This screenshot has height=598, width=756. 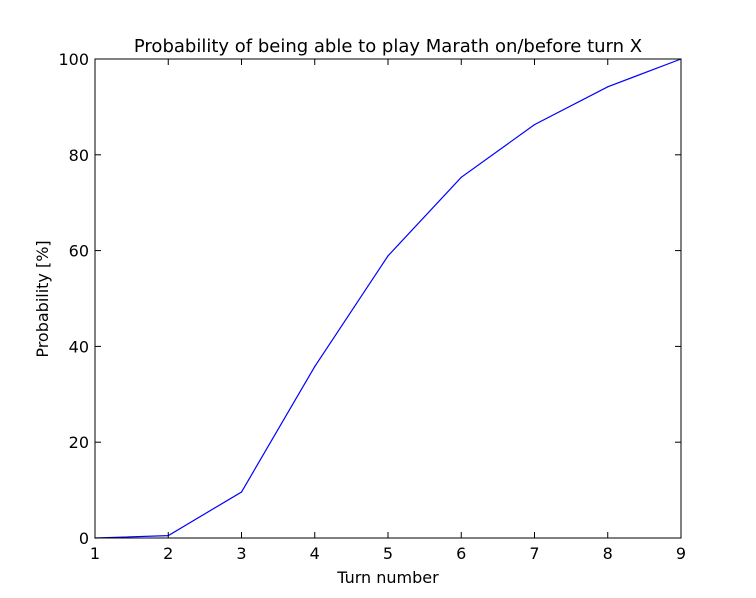 What do you see at coordinates (534, 553) in the screenshot?
I see `x-tick-label: 7` at bounding box center [534, 553].